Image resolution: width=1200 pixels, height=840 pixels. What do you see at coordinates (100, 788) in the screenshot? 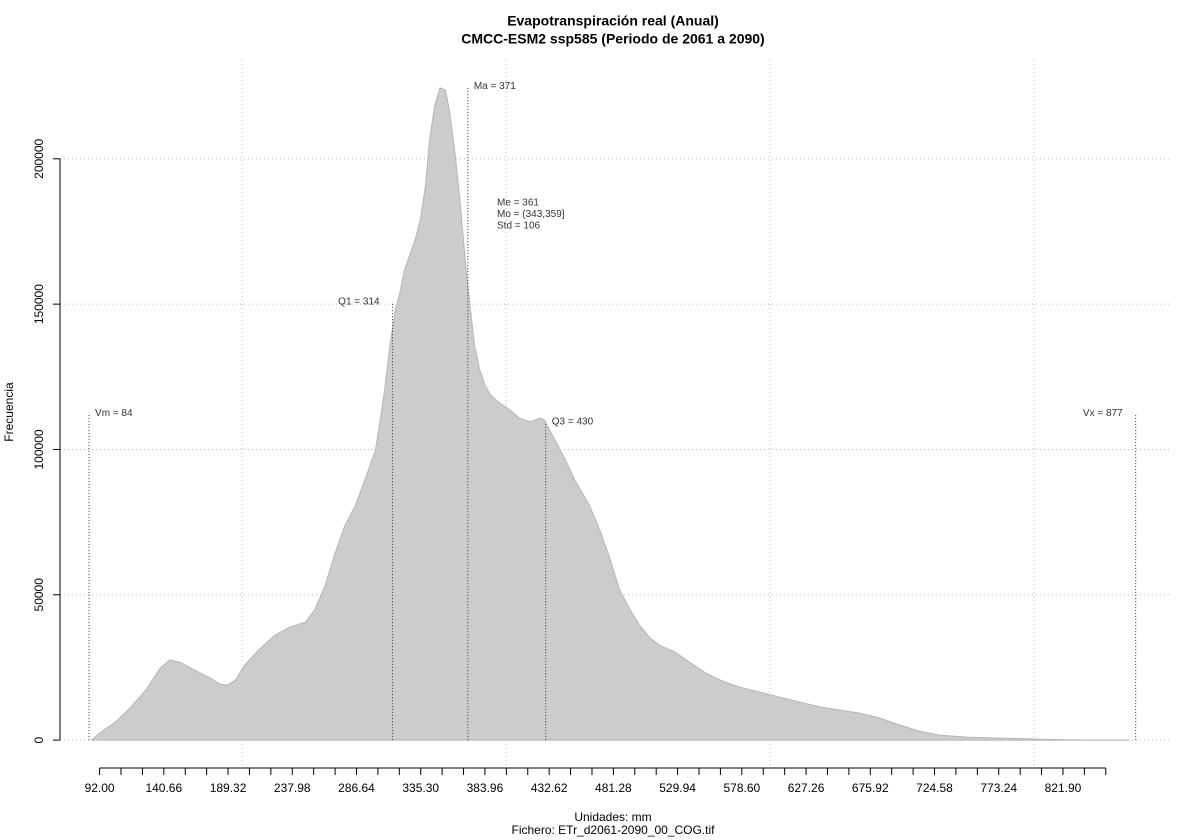
I see `x-tick-label: 92.00` at bounding box center [100, 788].